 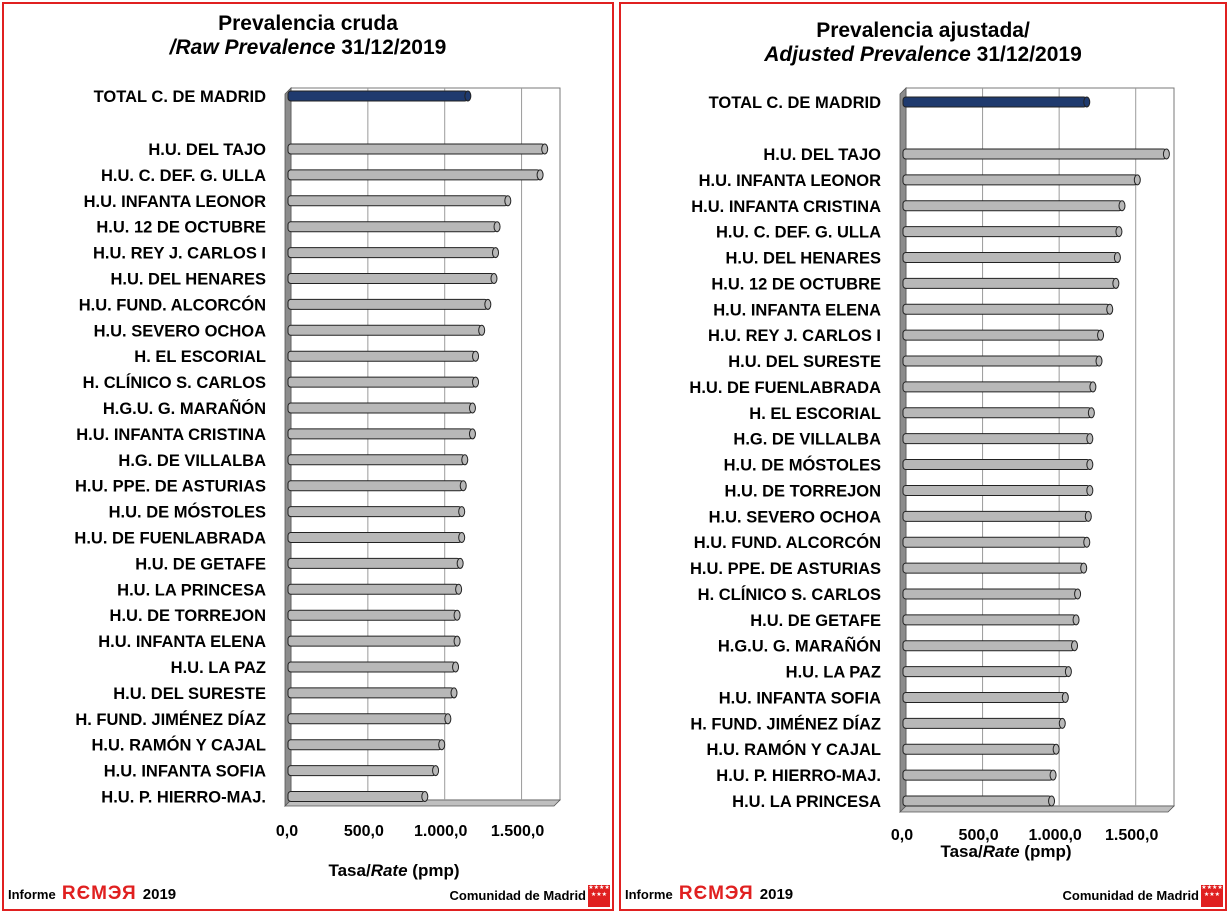 I want to click on y-tick-label: H.U. PPE. DE ASTURIAS, so click(x=785, y=569).